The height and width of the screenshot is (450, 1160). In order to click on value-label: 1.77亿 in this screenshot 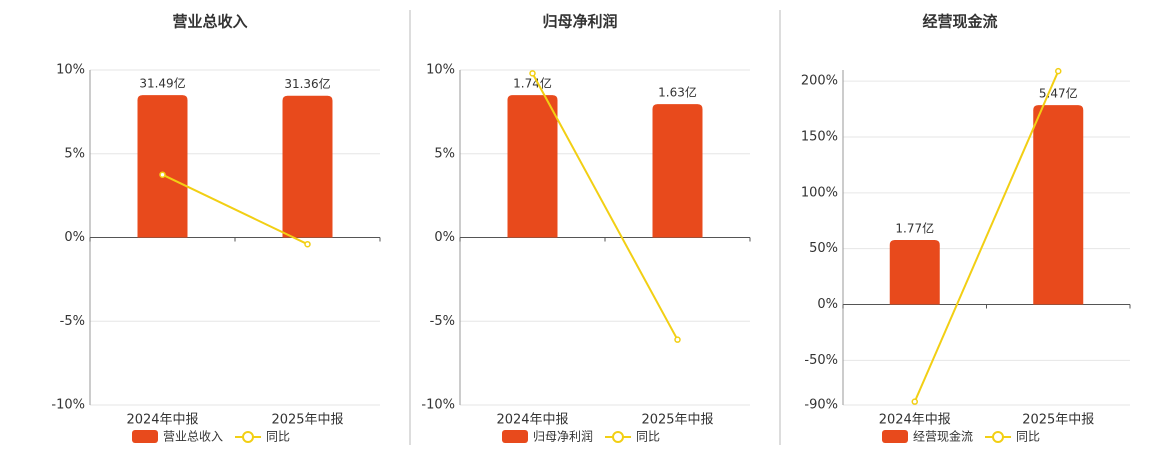, I will do `click(914, 228)`.